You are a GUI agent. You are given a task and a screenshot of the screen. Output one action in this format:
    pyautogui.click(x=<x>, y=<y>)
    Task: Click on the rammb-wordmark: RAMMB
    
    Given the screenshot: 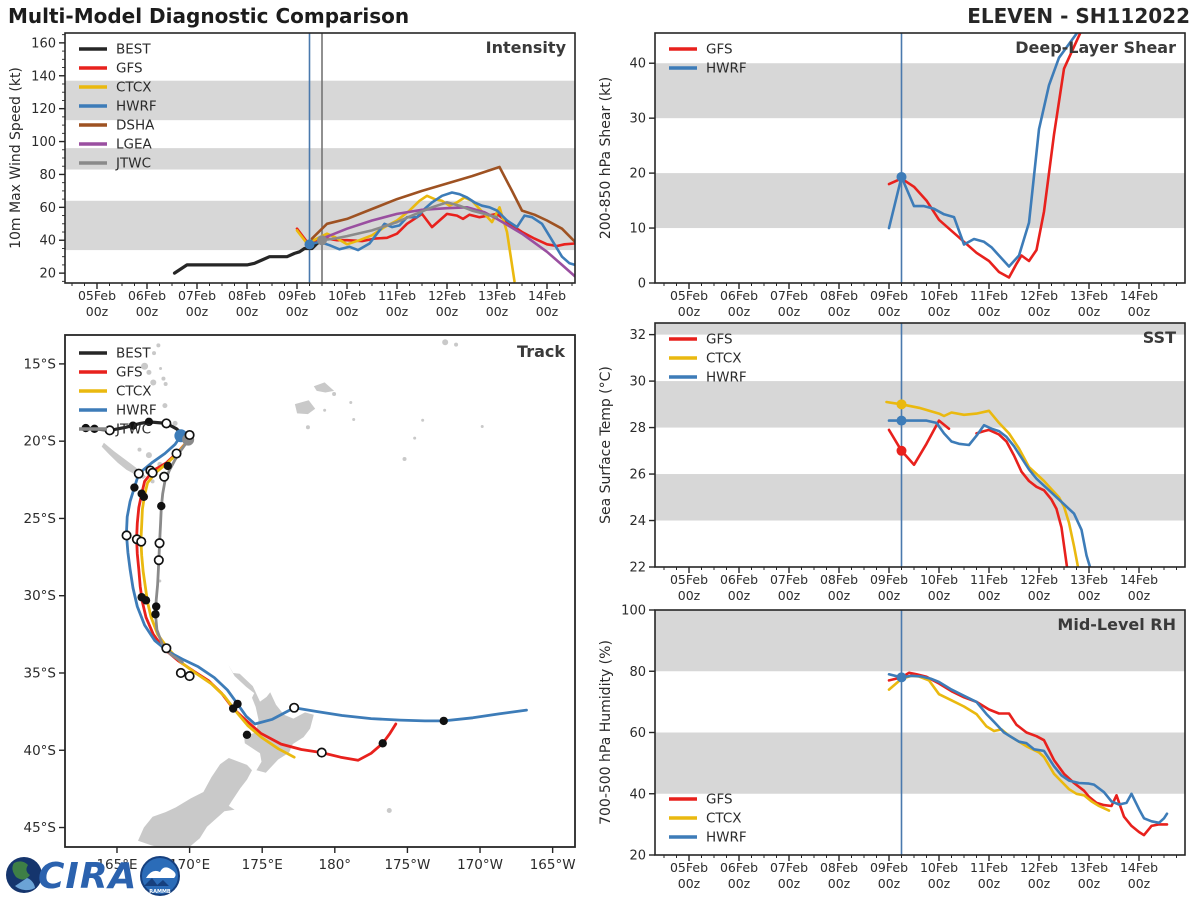 What is the action you would take?
    pyautogui.click(x=160, y=892)
    